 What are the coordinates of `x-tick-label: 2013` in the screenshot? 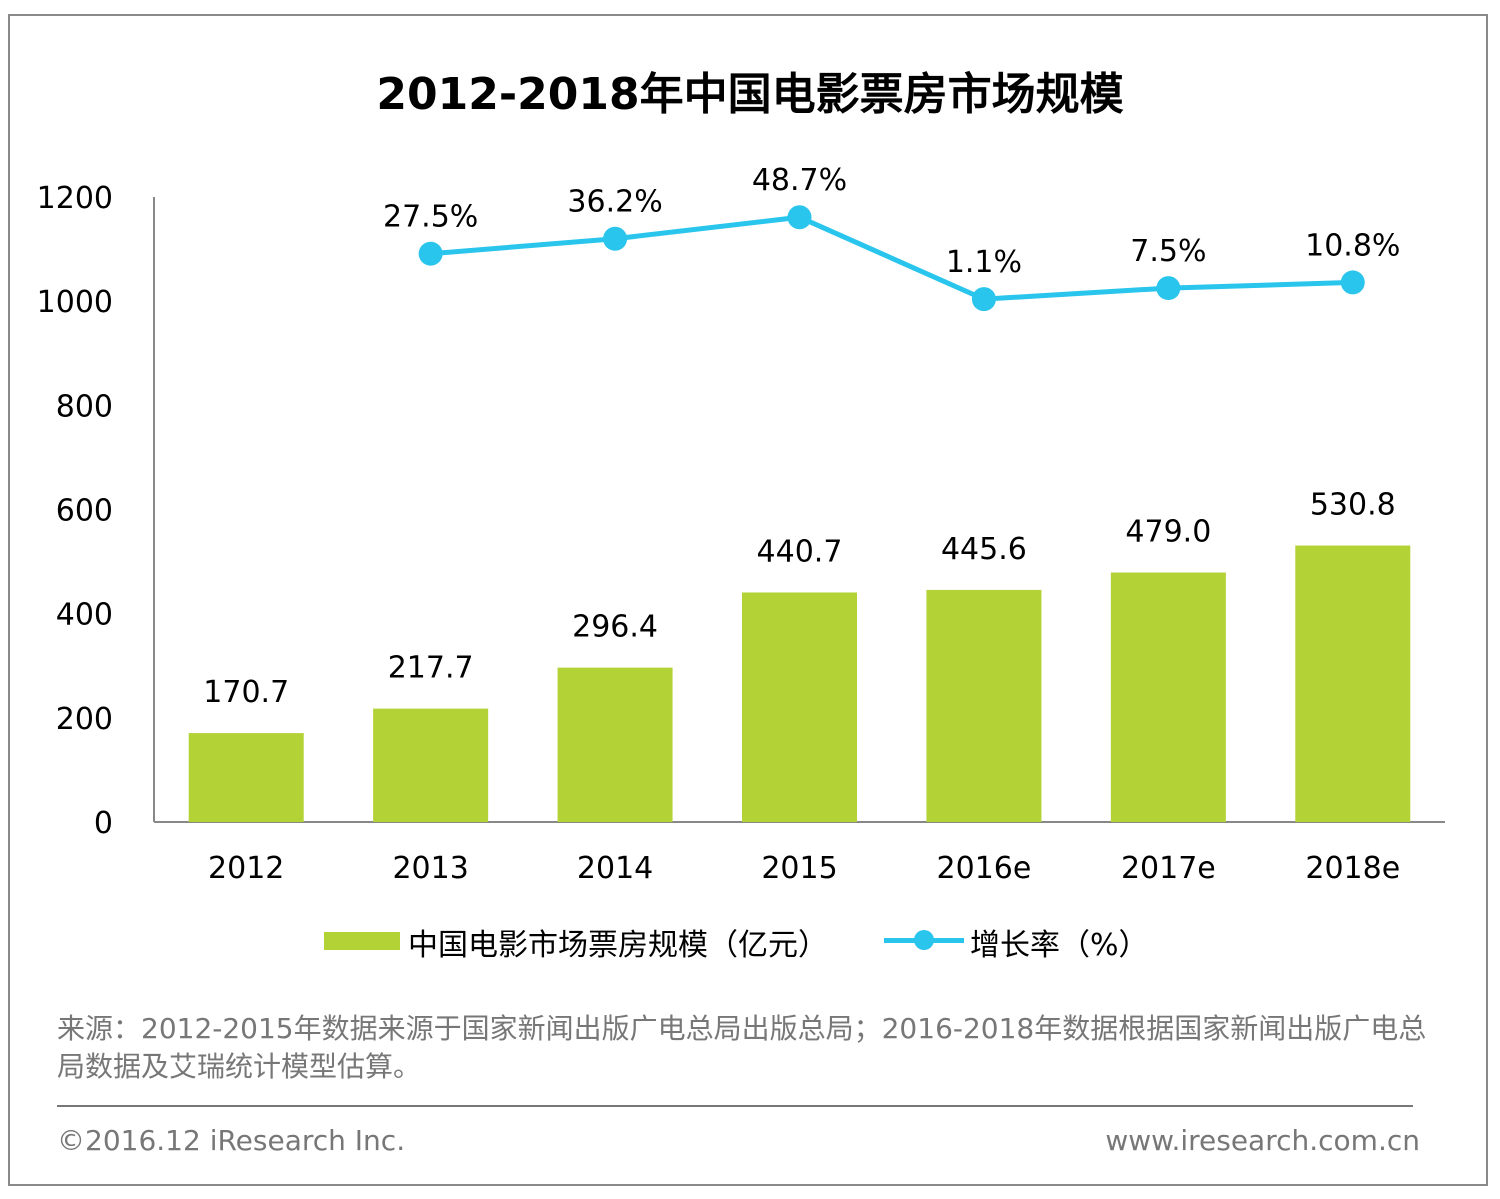 It's located at (430, 868).